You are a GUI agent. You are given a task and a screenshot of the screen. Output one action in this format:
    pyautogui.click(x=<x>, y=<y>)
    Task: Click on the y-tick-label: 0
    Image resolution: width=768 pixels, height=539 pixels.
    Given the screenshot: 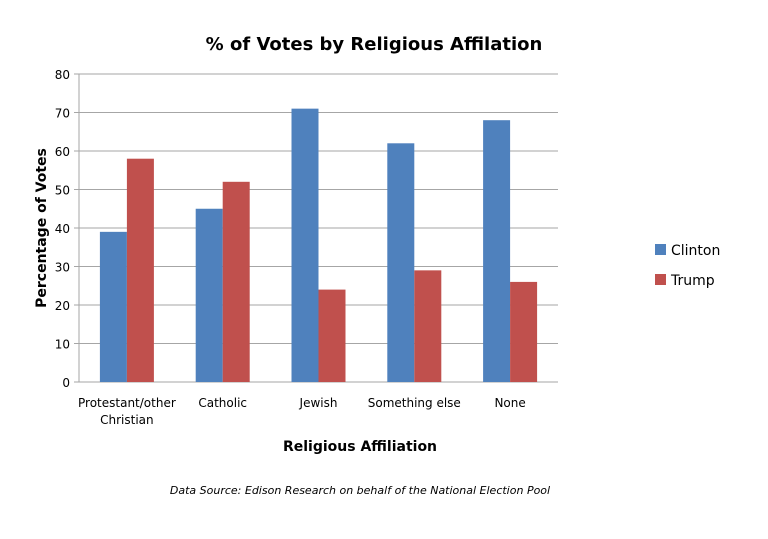 What is the action you would take?
    pyautogui.click(x=66, y=383)
    